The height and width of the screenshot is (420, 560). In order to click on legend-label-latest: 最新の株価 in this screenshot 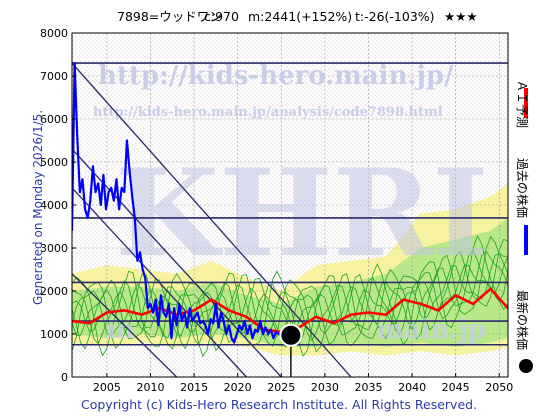, I will do `click(522, 320)`.